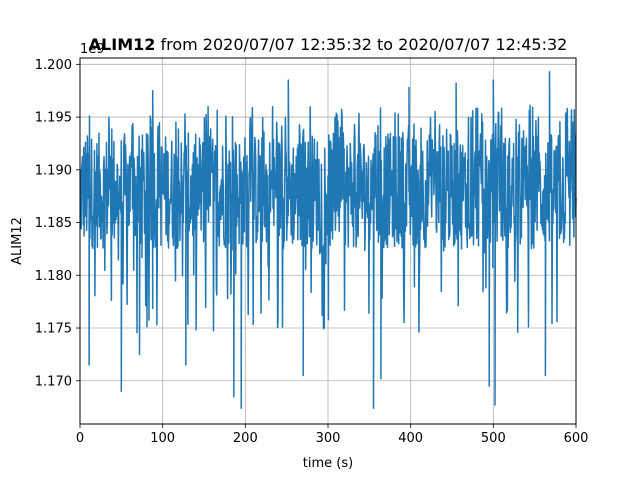 The height and width of the screenshot is (480, 640). Describe the element at coordinates (53, 65) in the screenshot. I see `y-tick-label: 1.200` at that location.